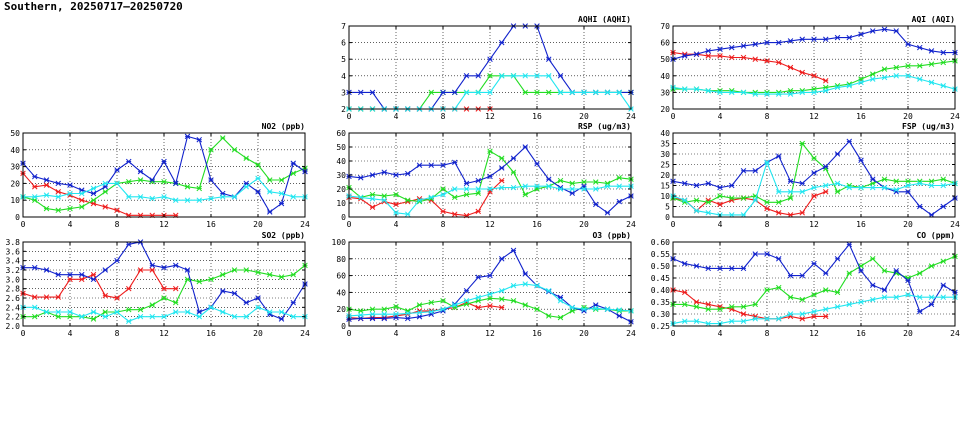 The height and width of the screenshot is (447, 975). I want to click on y-tick-label: 2.2, so click(13, 317).